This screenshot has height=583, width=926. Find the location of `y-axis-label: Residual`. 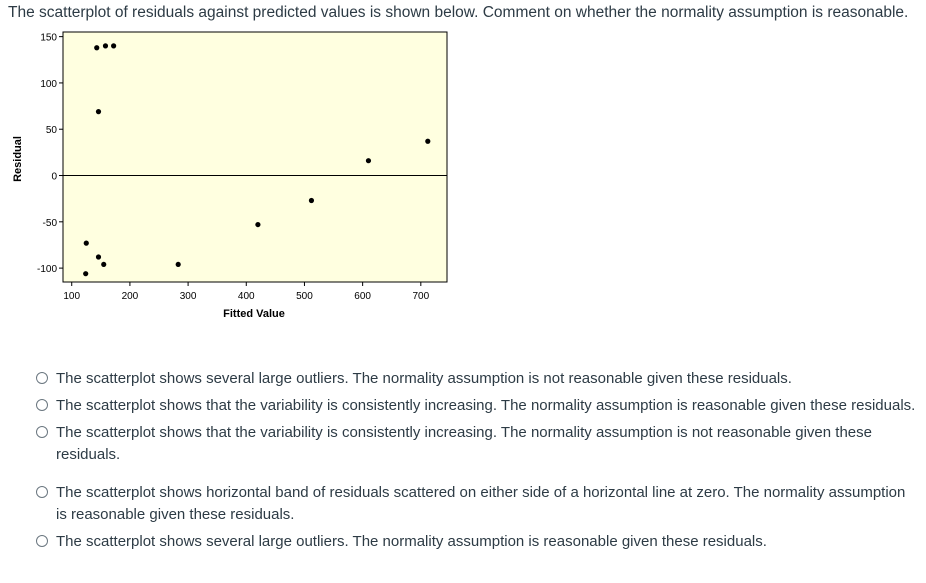

y-axis-label: Residual is located at coordinates (18, 159).